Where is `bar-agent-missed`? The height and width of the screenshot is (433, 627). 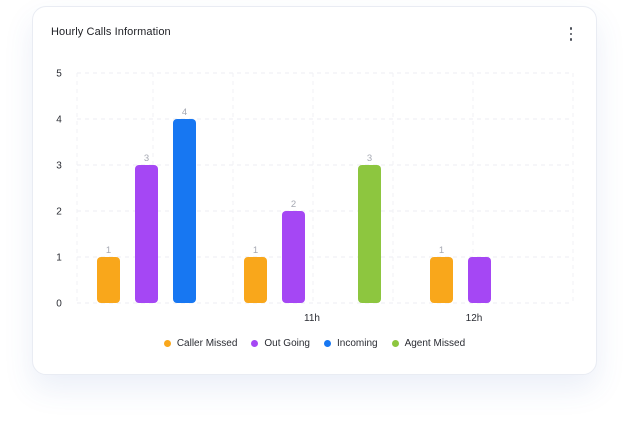
bar-agent-missed is located at coordinates (369, 234).